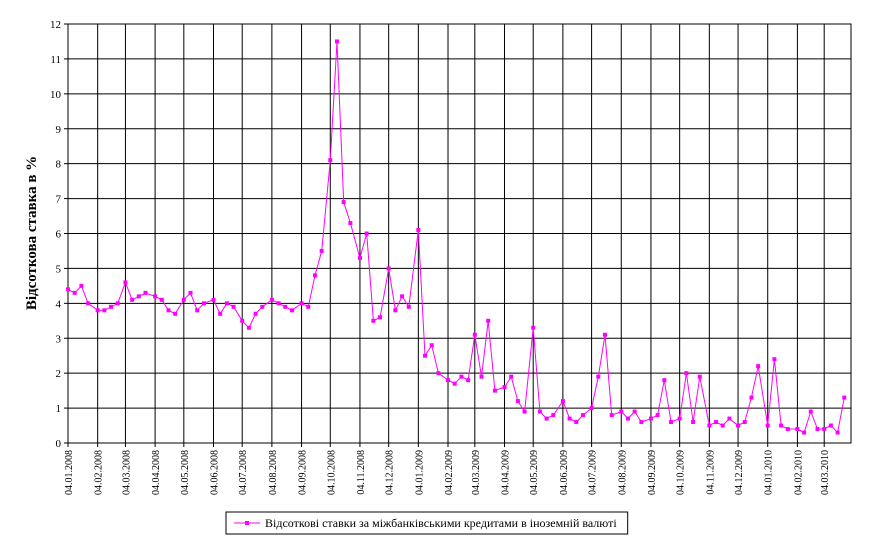 Image resolution: width=874 pixels, height=549 pixels. Describe the element at coordinates (214, 472) in the screenshot. I see `x-tick-label: 04.06.2008` at that location.